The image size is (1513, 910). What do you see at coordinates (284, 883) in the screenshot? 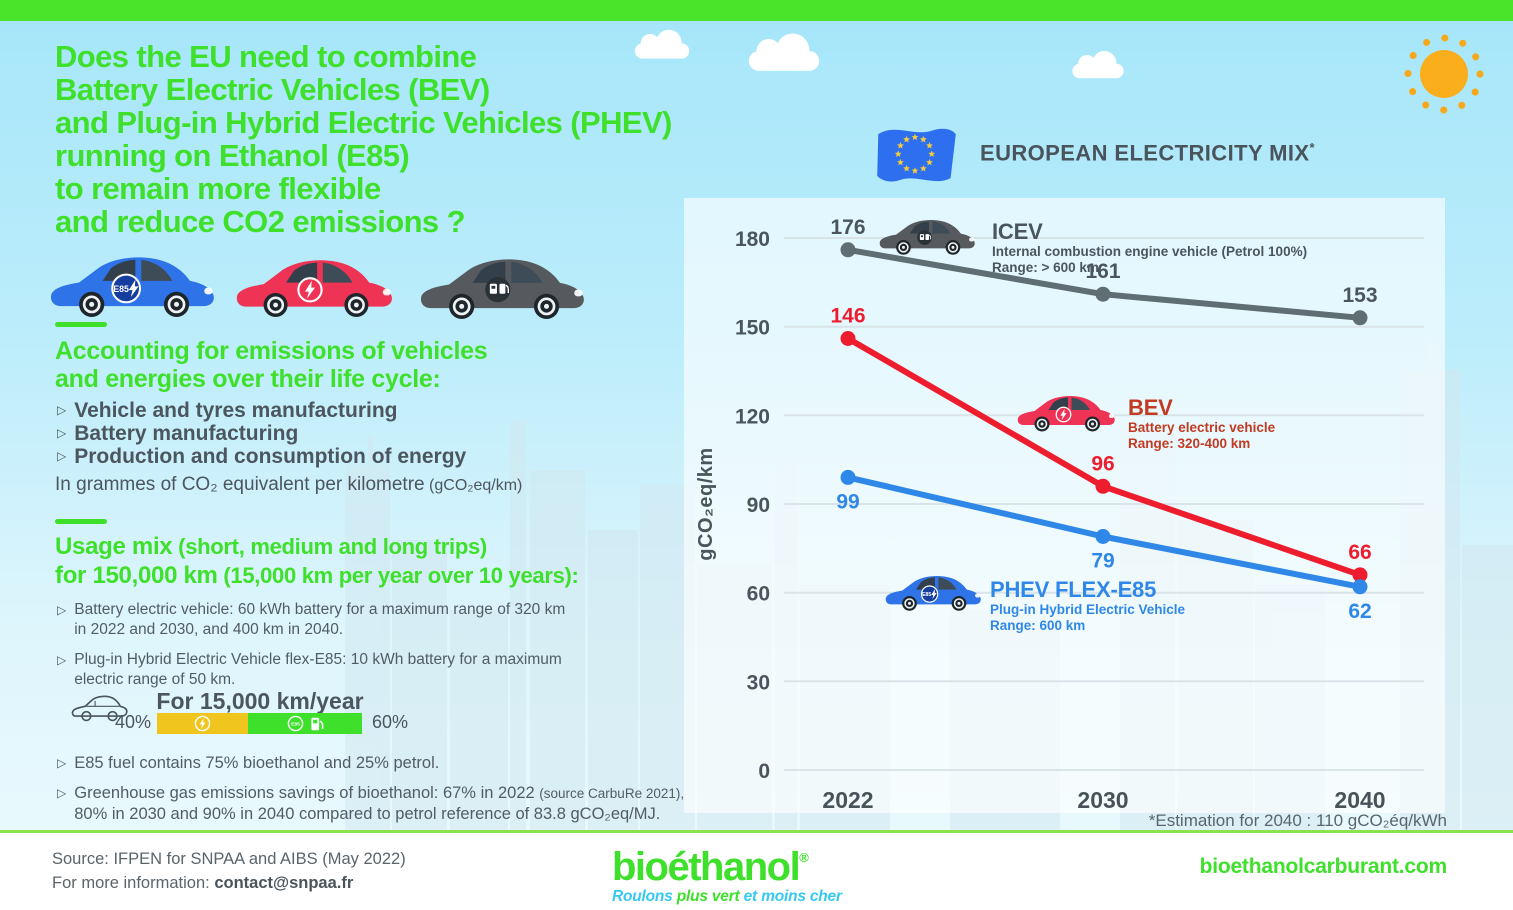
I see `contact-email: contact@snpaa.fr` at bounding box center [284, 883].